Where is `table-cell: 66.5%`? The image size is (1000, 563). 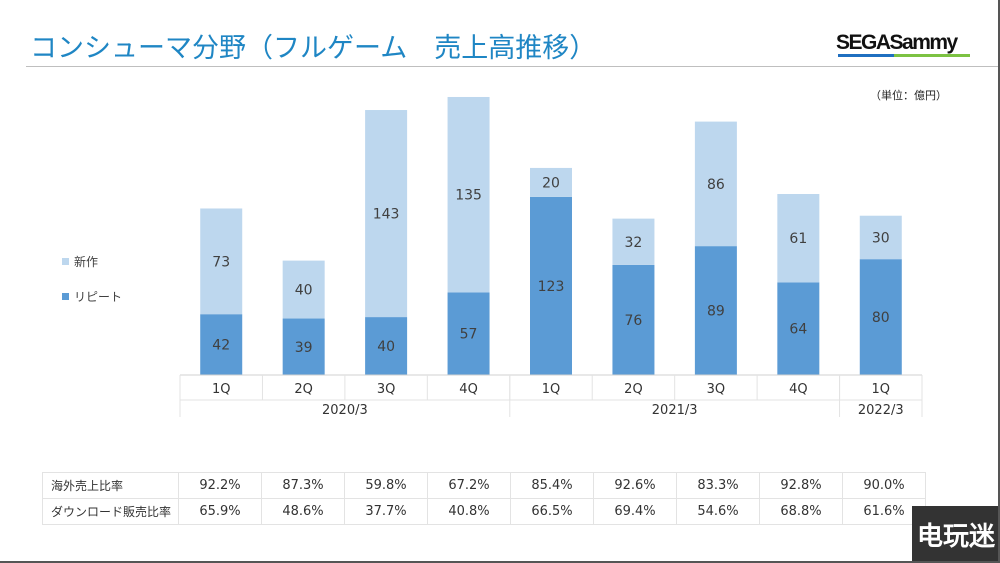
table-cell: 66.5% is located at coordinates (552, 511).